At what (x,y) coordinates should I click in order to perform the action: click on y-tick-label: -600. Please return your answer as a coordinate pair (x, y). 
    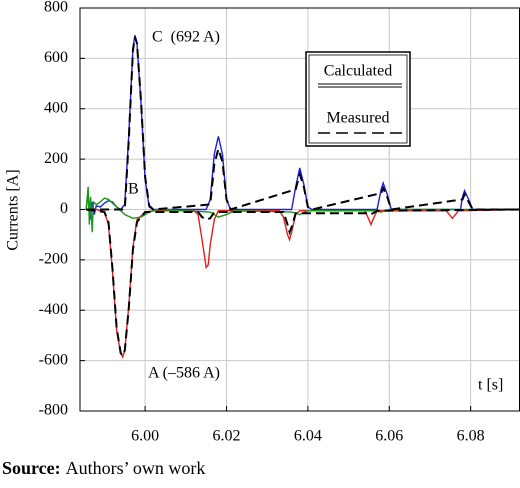
    Looking at the image, I should click on (53, 359).